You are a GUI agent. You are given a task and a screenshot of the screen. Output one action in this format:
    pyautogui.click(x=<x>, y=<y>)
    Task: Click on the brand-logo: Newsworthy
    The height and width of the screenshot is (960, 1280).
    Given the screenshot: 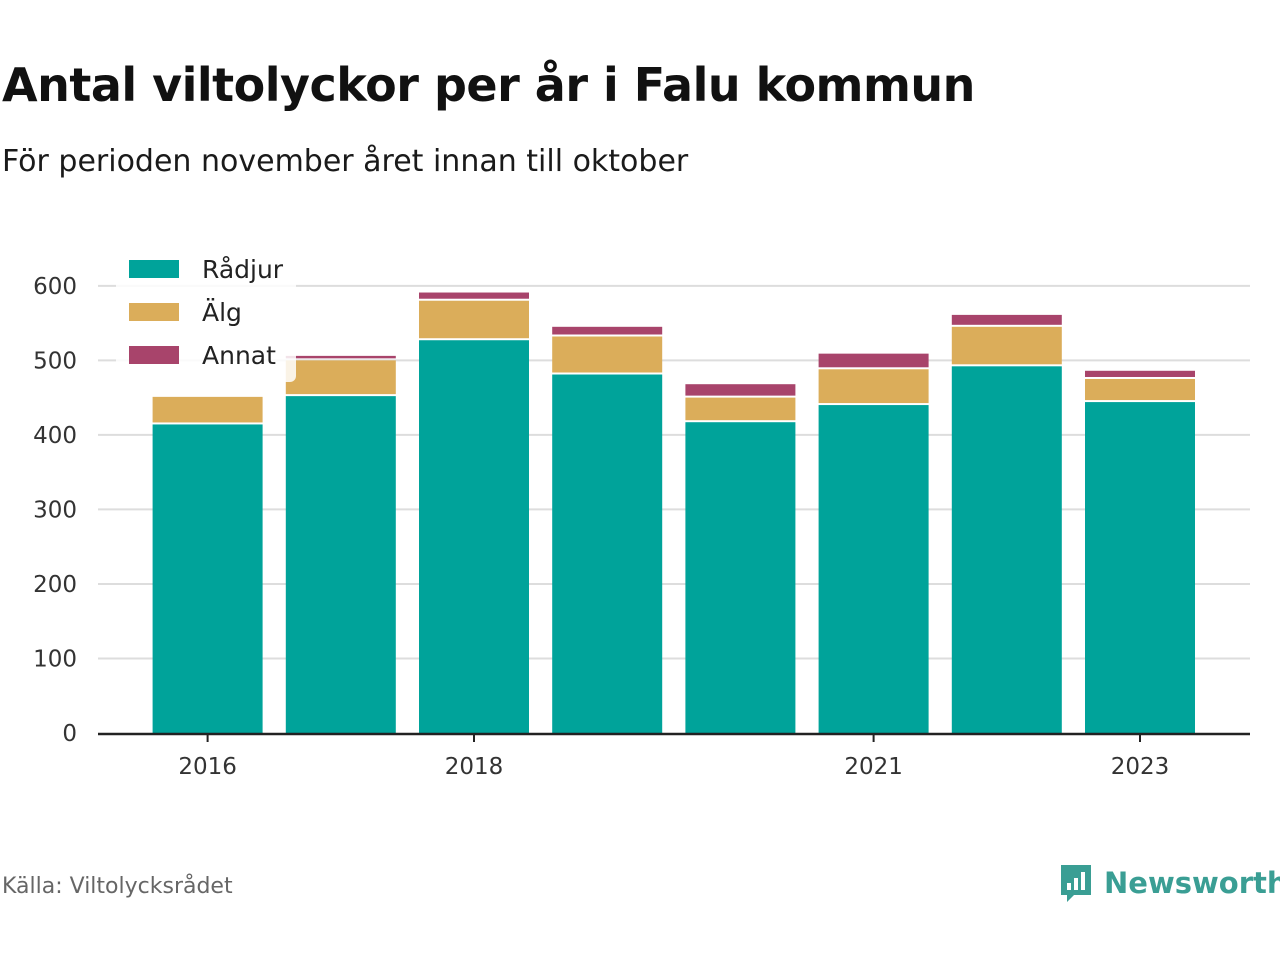 What is the action you would take?
    pyautogui.click(x=1169, y=883)
    